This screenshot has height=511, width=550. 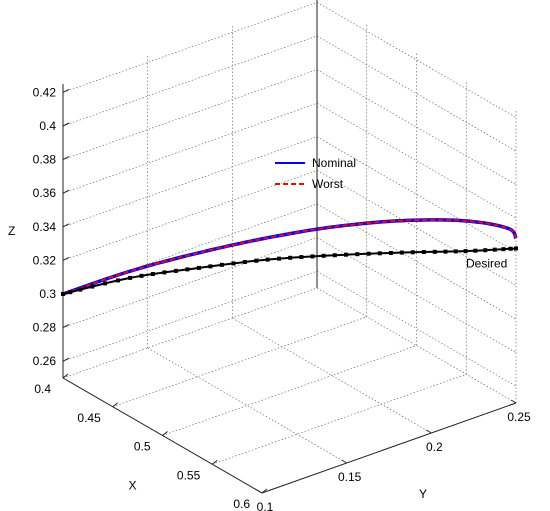 I want to click on z-tick-label: 0.34, so click(x=45, y=227).